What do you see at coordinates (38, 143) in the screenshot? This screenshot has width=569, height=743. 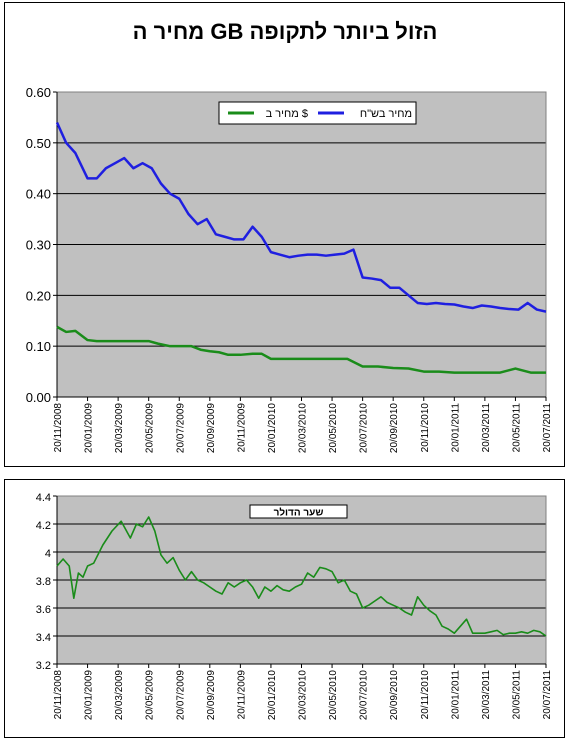 I see `y-tick-label: 0.50` at bounding box center [38, 143].